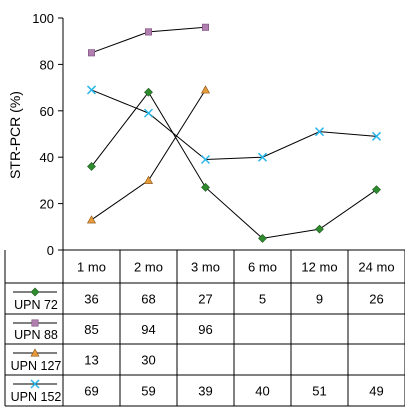  I want to click on x-category-label: 6 mo, so click(262, 267).